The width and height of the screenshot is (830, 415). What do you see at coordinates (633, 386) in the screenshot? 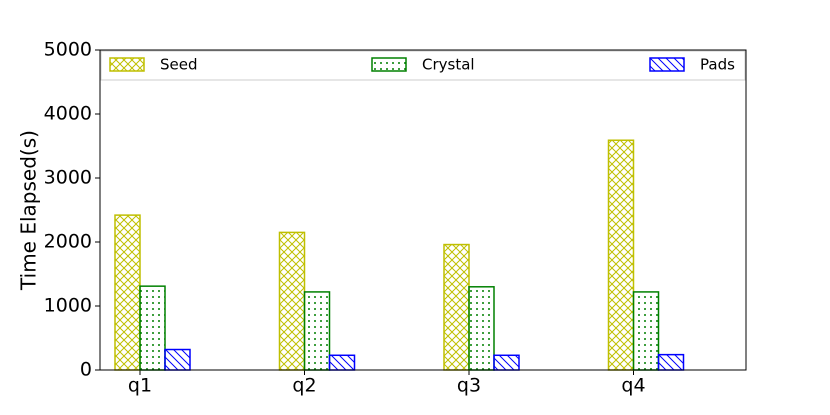
I see `x-tick-label: q4` at bounding box center [633, 386].